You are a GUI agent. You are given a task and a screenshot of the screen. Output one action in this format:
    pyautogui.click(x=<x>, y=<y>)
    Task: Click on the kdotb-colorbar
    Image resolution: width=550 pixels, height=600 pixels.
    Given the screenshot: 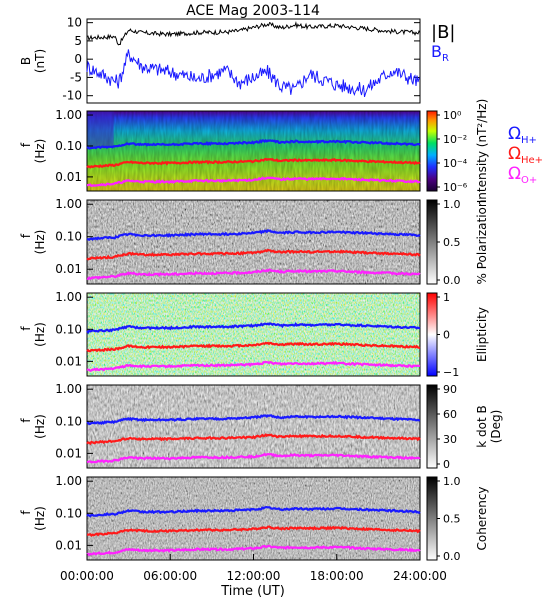 What is the action you would take?
    pyautogui.click(x=432, y=426)
    